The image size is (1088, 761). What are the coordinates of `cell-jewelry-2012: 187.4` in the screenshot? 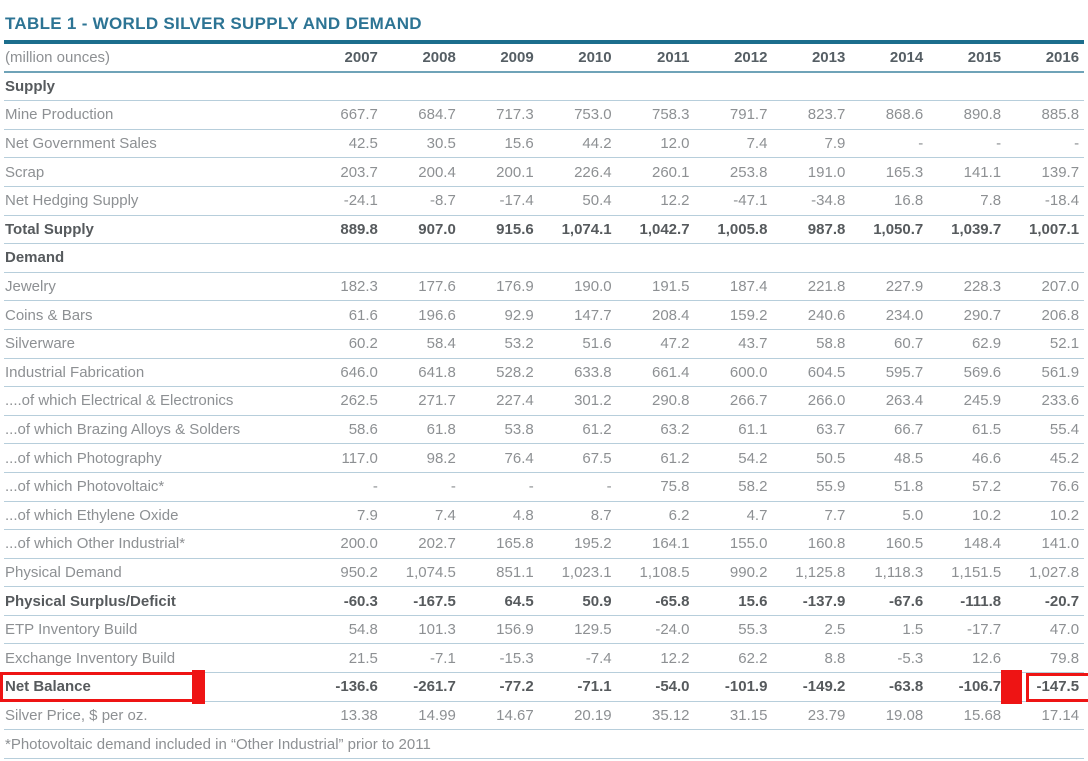 It's located at (748, 287).